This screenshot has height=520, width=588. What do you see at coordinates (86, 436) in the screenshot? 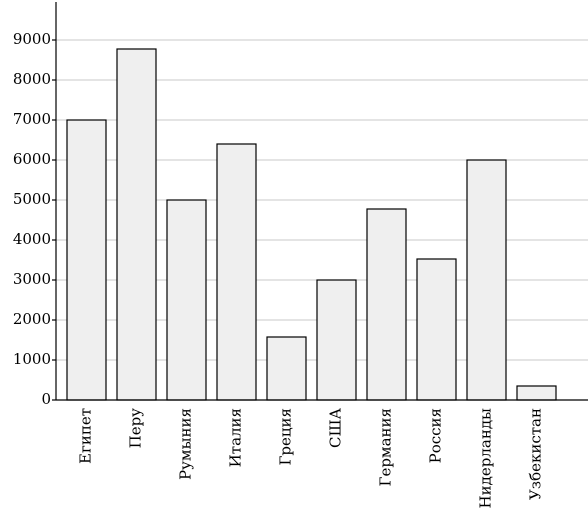
I see `x-tick-label: Египет` at bounding box center [86, 436].